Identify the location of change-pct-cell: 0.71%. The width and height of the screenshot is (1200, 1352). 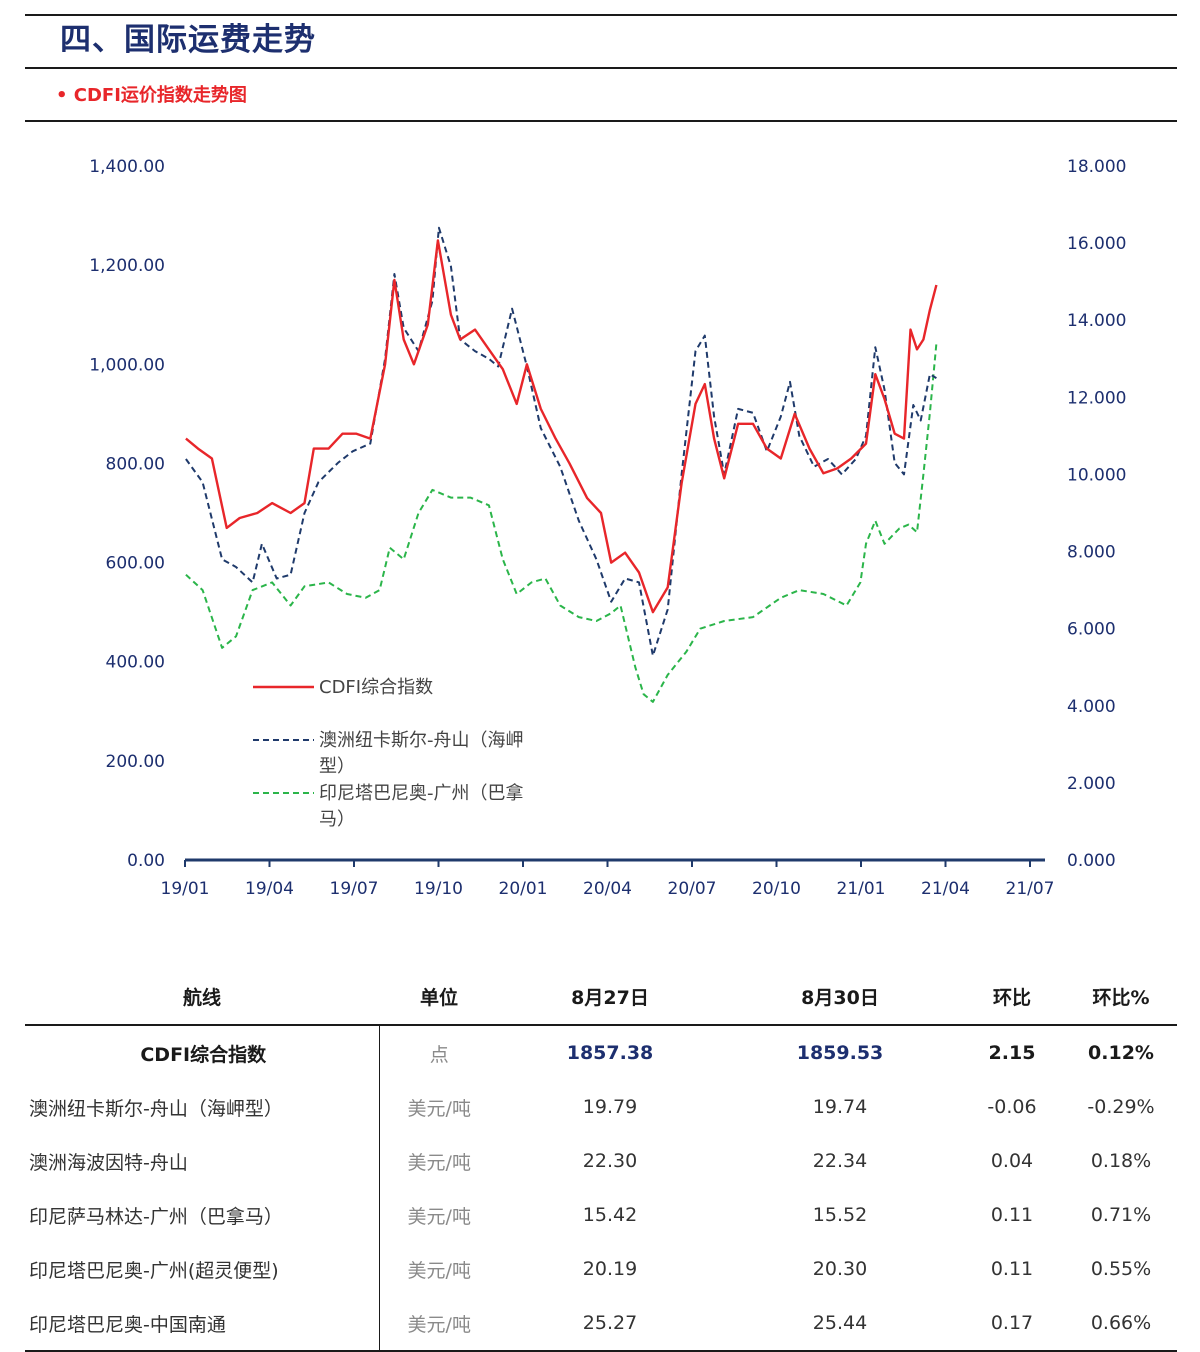
(1121, 1215).